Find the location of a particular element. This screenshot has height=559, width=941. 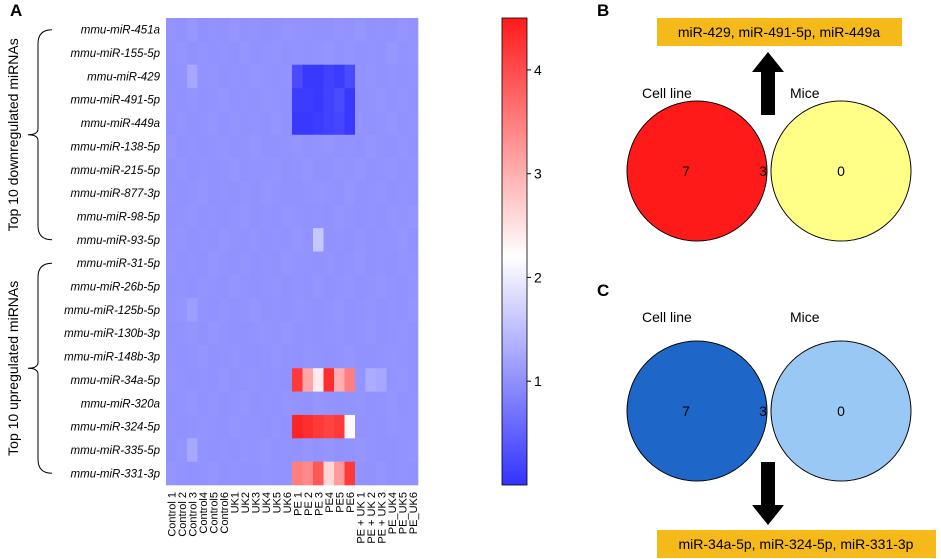

colorbar-tick-label: 3 is located at coordinates (538, 174).